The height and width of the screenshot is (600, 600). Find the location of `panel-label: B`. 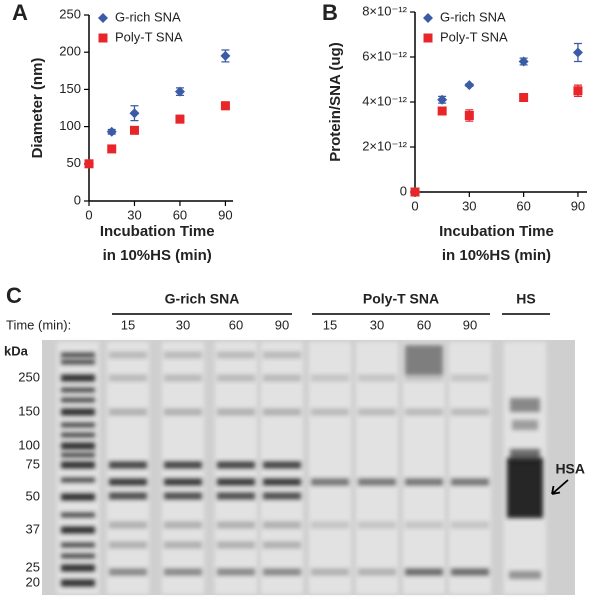

panel-label: B is located at coordinates (330, 12).